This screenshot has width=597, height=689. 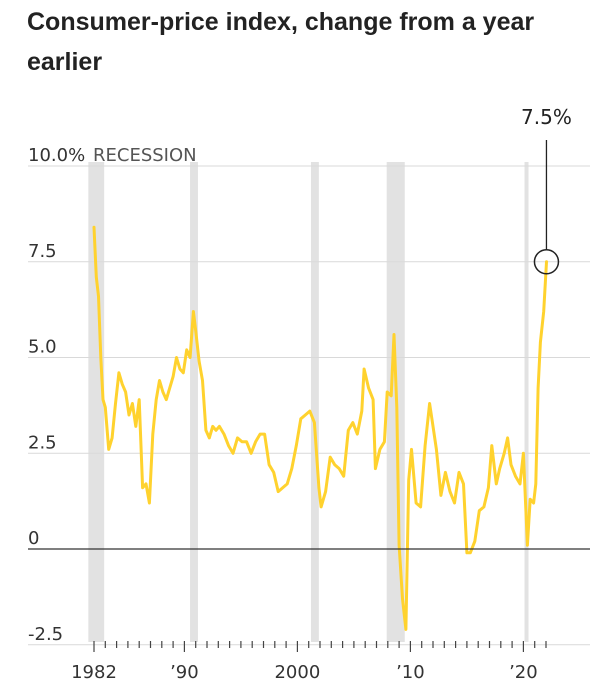 I want to click on y-axis-labels: 10.0% 7.5 5.0 2.5 0 -2.5, so click(x=56, y=395).